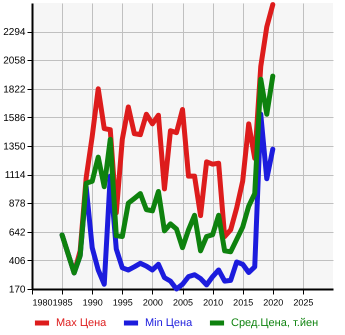 The height and width of the screenshot is (335, 345). I want to click on x-tick-label: 1980, so click(42, 303).